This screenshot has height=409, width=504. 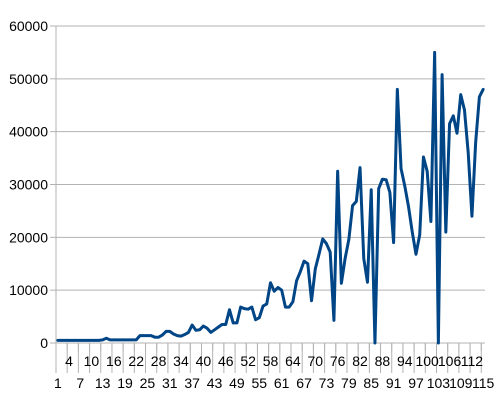 What do you see at coordinates (293, 361) in the screenshot?
I see `x-tick-label: 64` at bounding box center [293, 361].